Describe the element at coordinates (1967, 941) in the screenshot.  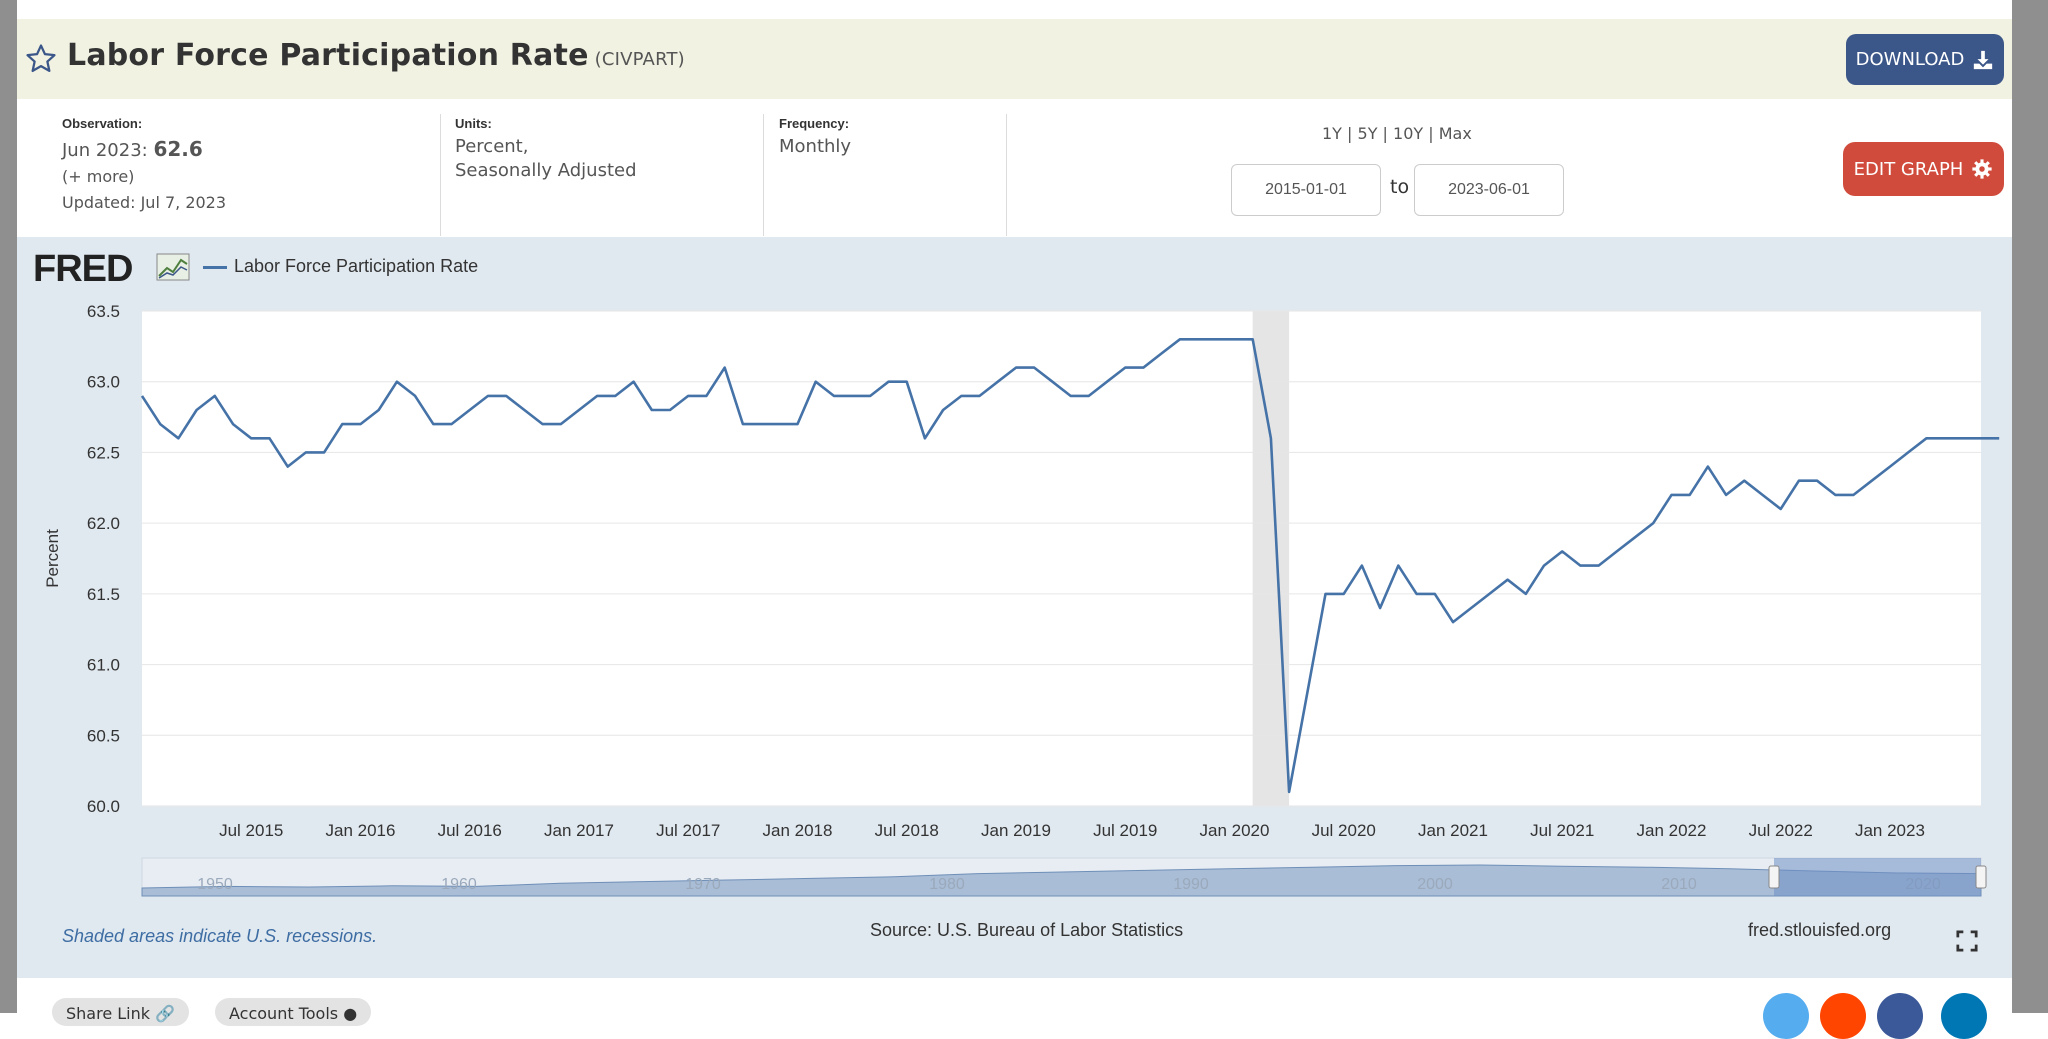
I see `fullscreen-icon` at that location.